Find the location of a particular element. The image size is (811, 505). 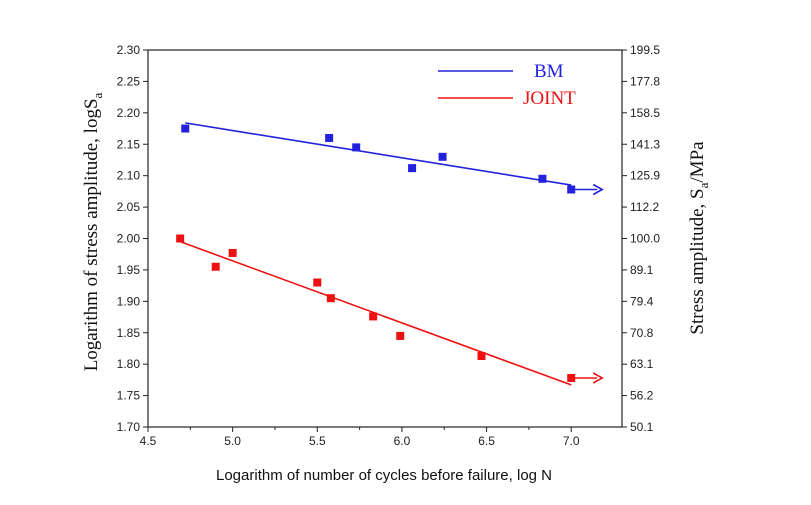

left-y-axis-label: Logarithm of stress amplitude, logSa is located at coordinates (93, 231).